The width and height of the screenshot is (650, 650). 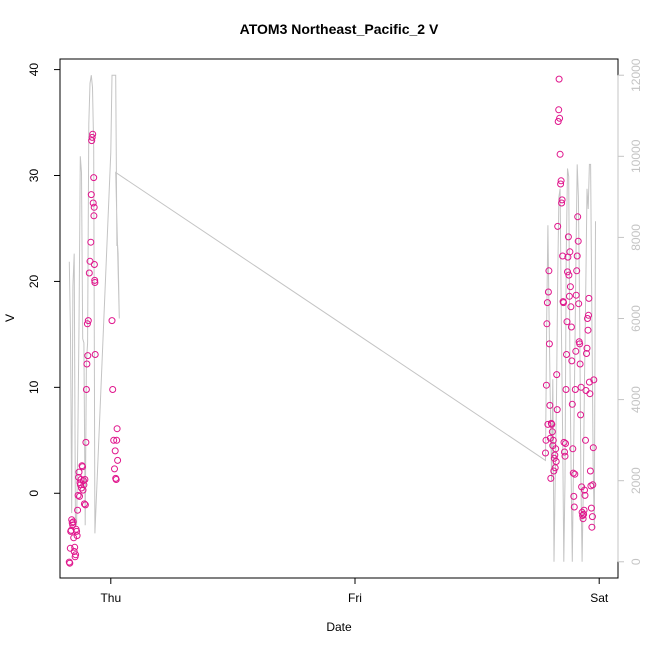 What do you see at coordinates (110, 598) in the screenshot?
I see `x-tick-label: Thu` at bounding box center [110, 598].